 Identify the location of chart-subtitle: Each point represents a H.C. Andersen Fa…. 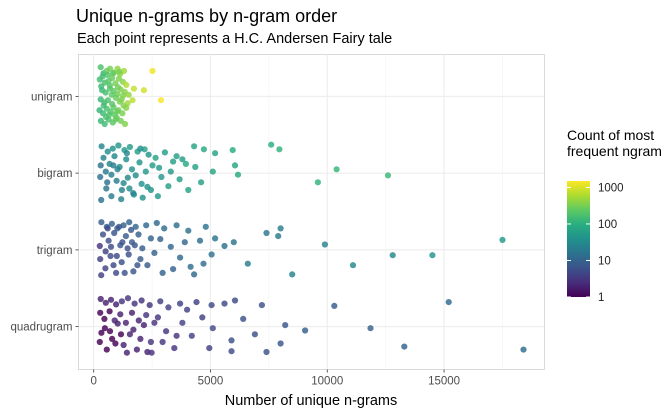
(235, 39).